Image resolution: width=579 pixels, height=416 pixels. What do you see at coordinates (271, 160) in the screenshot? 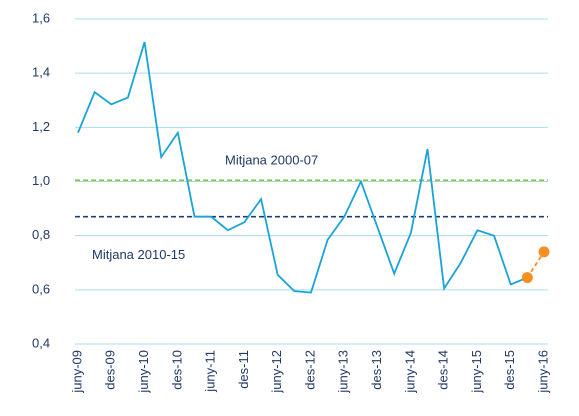
I see `reference-label: Mitjana 2000-07` at bounding box center [271, 160].